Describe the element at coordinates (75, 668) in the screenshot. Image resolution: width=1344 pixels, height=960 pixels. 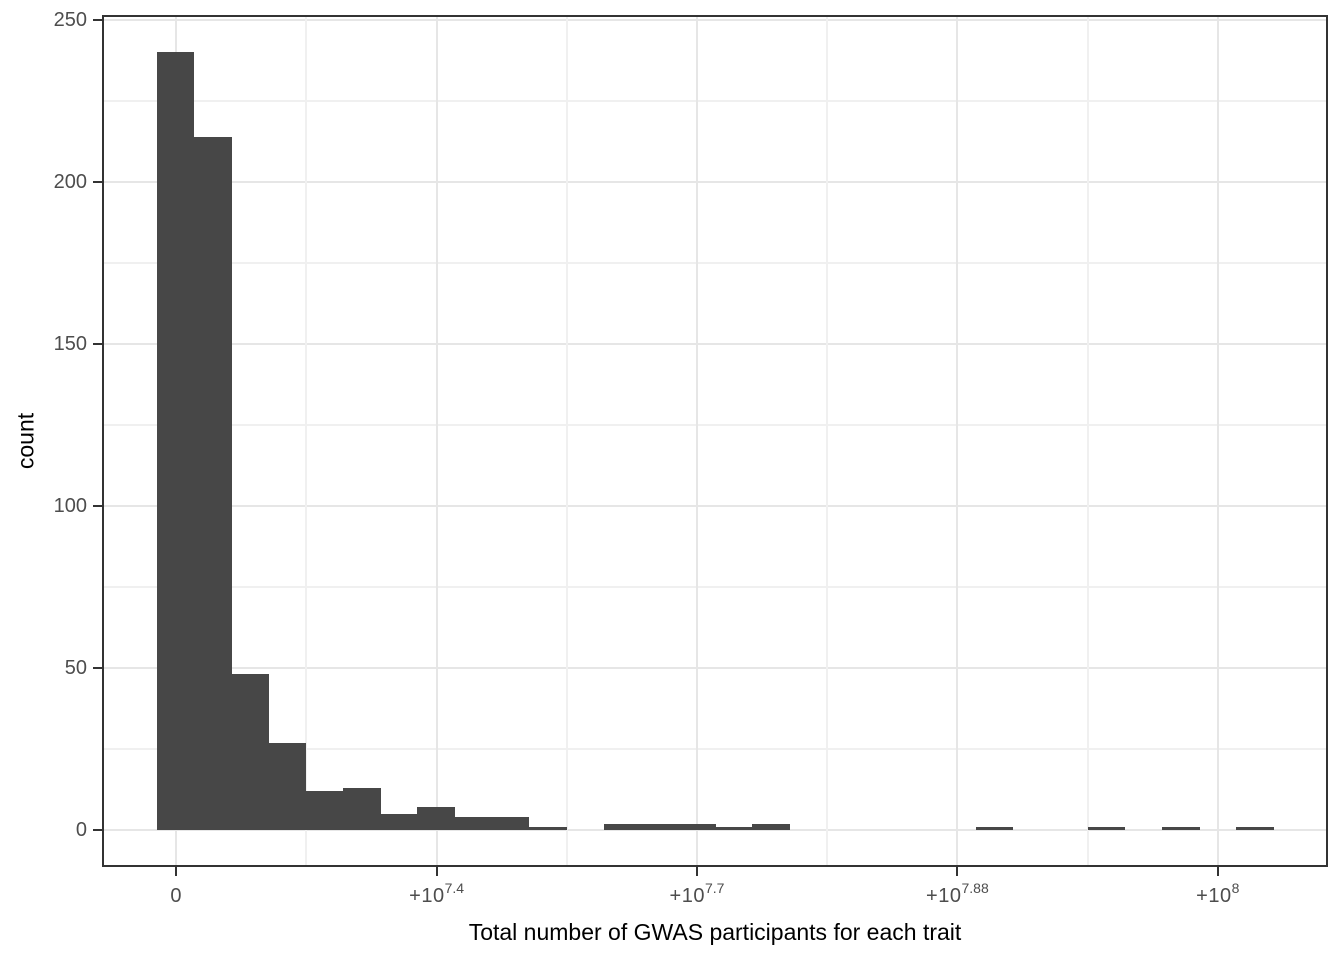
I see `y-tick-label: 50` at that location.